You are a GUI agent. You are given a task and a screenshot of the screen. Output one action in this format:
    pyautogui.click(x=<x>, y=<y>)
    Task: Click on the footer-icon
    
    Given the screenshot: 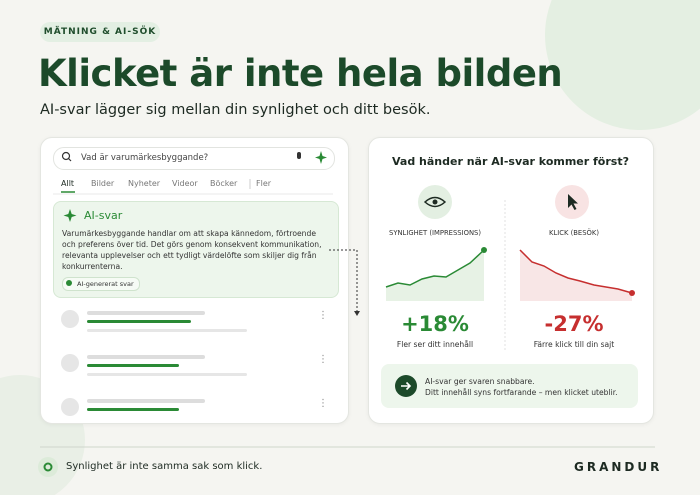 What is the action you would take?
    pyautogui.click(x=48, y=467)
    